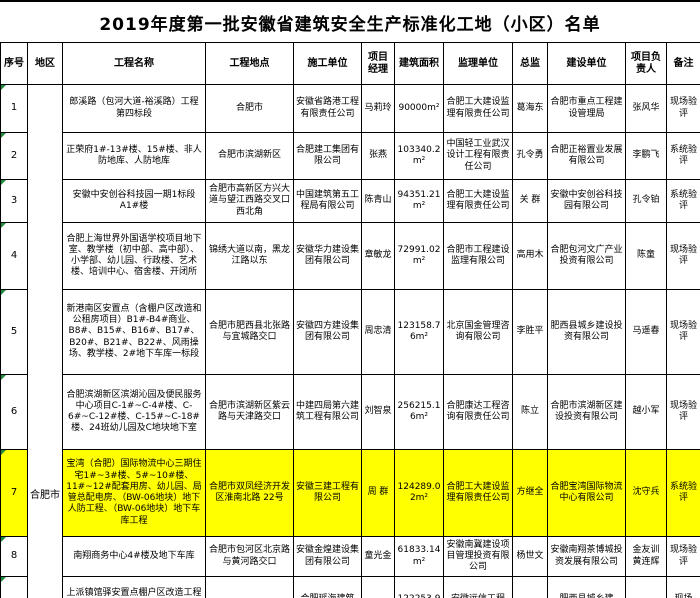 Image resolution: width=700 pixels, height=598 pixels. I want to click on col-header-no: 序号, so click(14, 63).